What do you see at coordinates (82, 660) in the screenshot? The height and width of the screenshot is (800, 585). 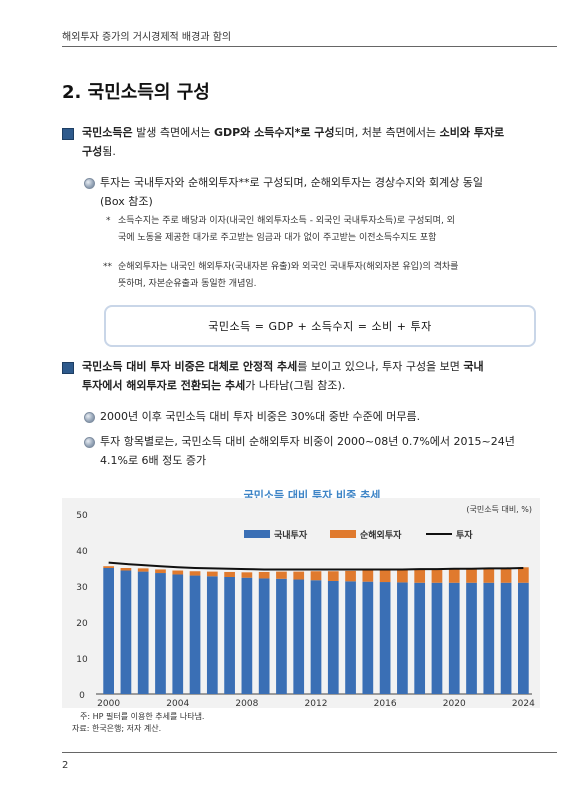 I see `y-tick-label: 10` at bounding box center [82, 660].